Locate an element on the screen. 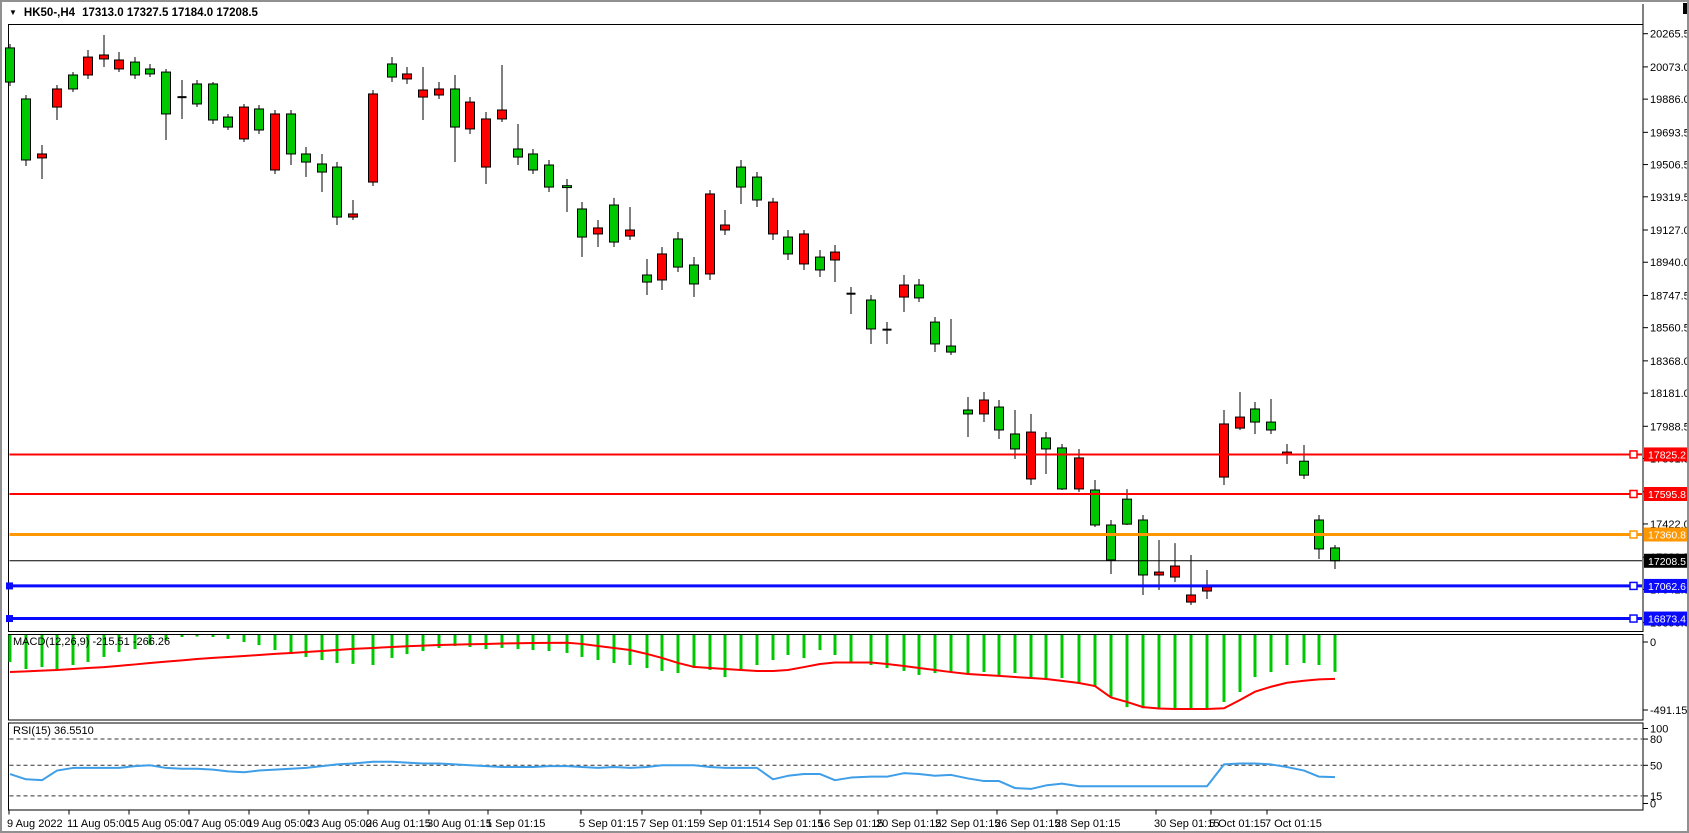  price-tick-label: 18560.5 is located at coordinates (1669, 329).